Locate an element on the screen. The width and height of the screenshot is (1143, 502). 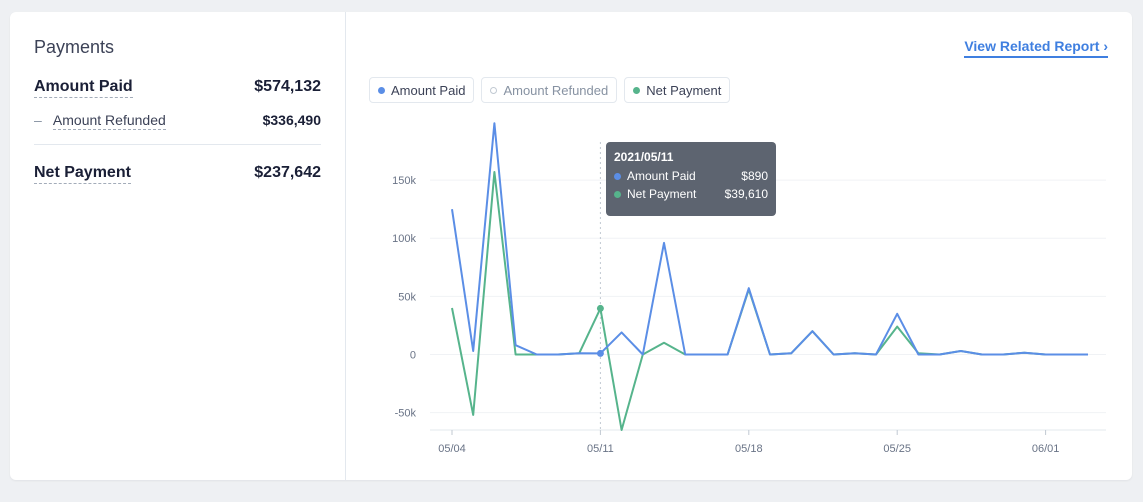
tooltip-label-net-payment: Net Payment is located at coordinates (662, 194).